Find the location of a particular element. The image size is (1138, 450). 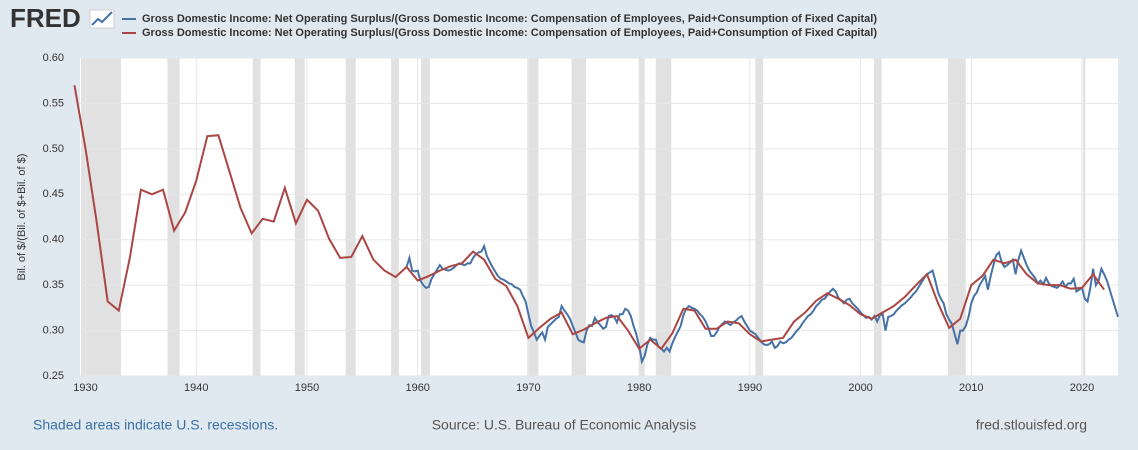

y-tick-label: 0.50 is located at coordinates (53, 149).